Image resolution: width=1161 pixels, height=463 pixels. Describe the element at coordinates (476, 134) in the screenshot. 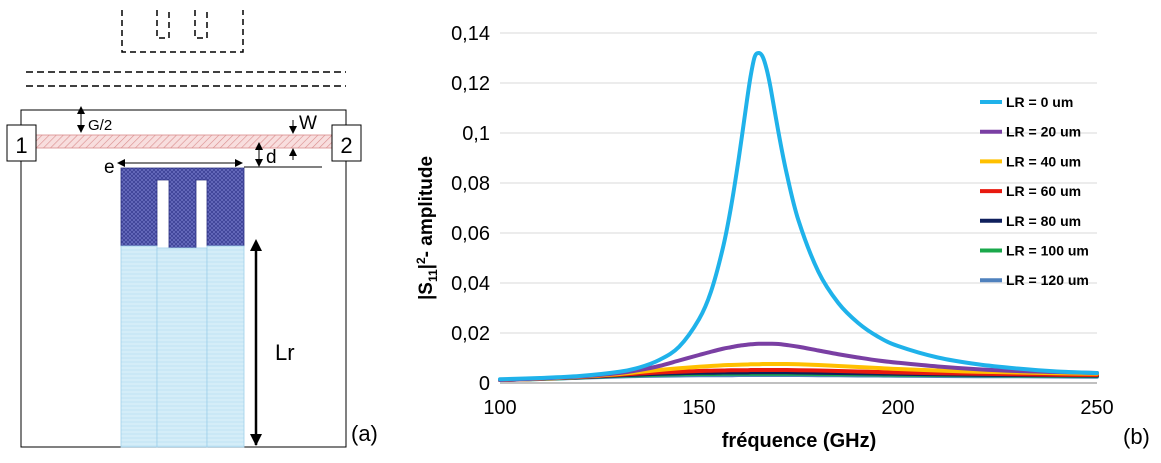

I see `y-tick-label: 0,1` at that location.